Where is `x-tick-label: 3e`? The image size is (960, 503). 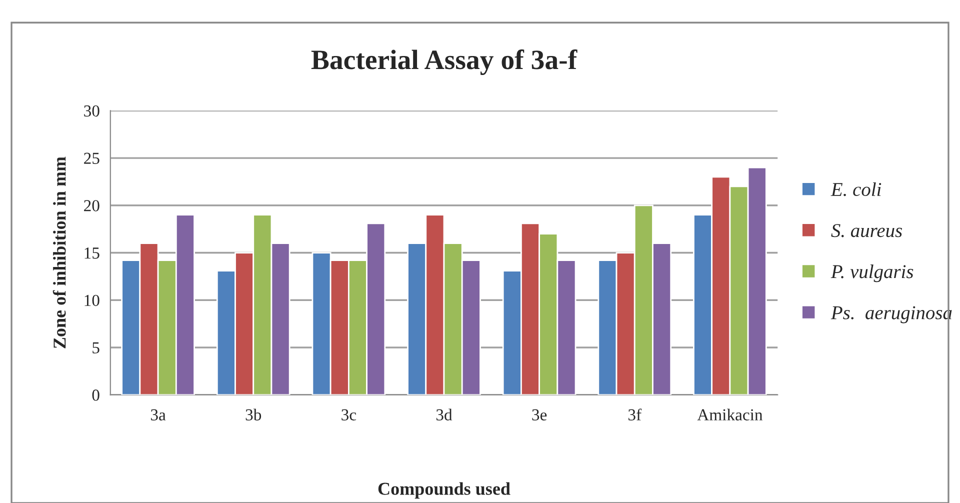 x-tick-label: 3e is located at coordinates (539, 414).